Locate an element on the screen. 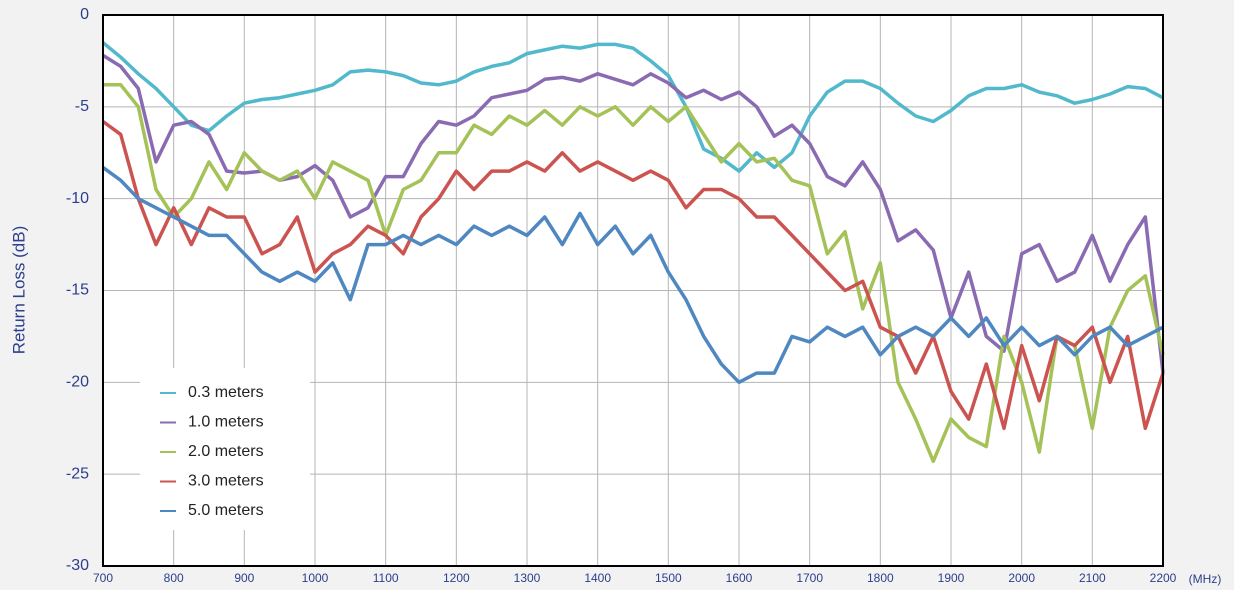 This screenshot has width=1234, height=590. y-tick-label: -30 is located at coordinates (77, 565).